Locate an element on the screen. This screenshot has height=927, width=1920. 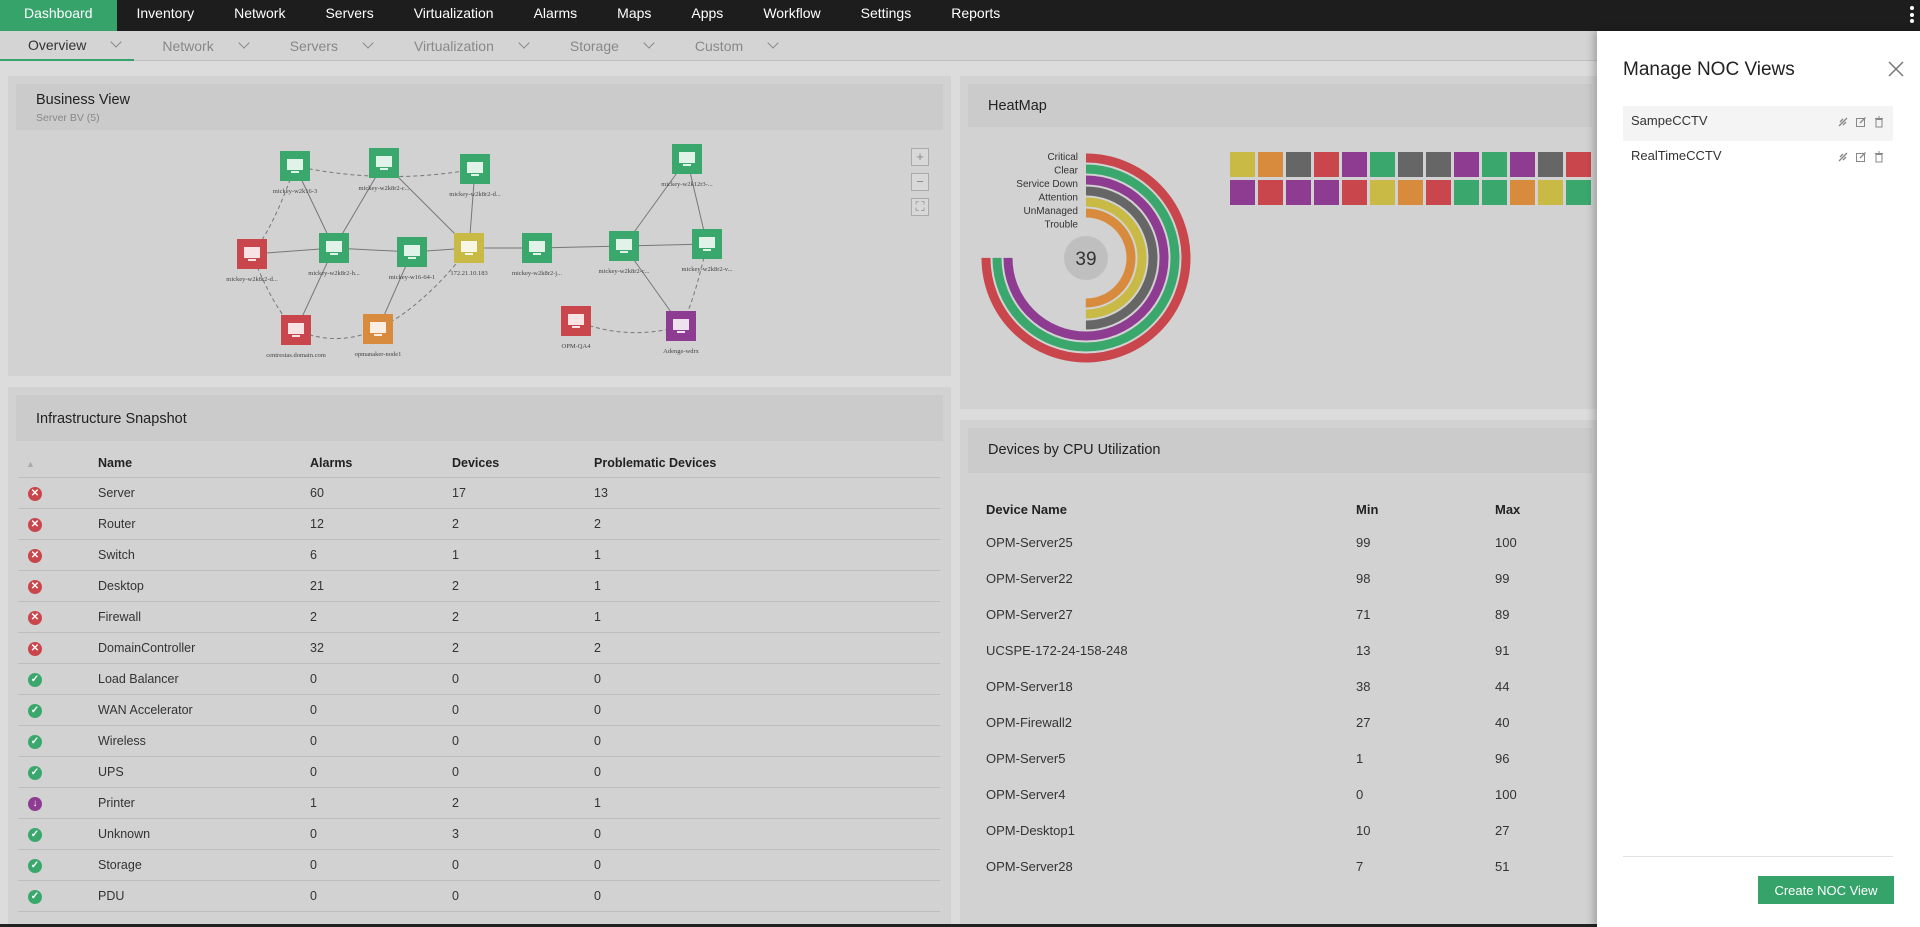
device-name-cell: OPM-Server18 is located at coordinates (1029, 686).